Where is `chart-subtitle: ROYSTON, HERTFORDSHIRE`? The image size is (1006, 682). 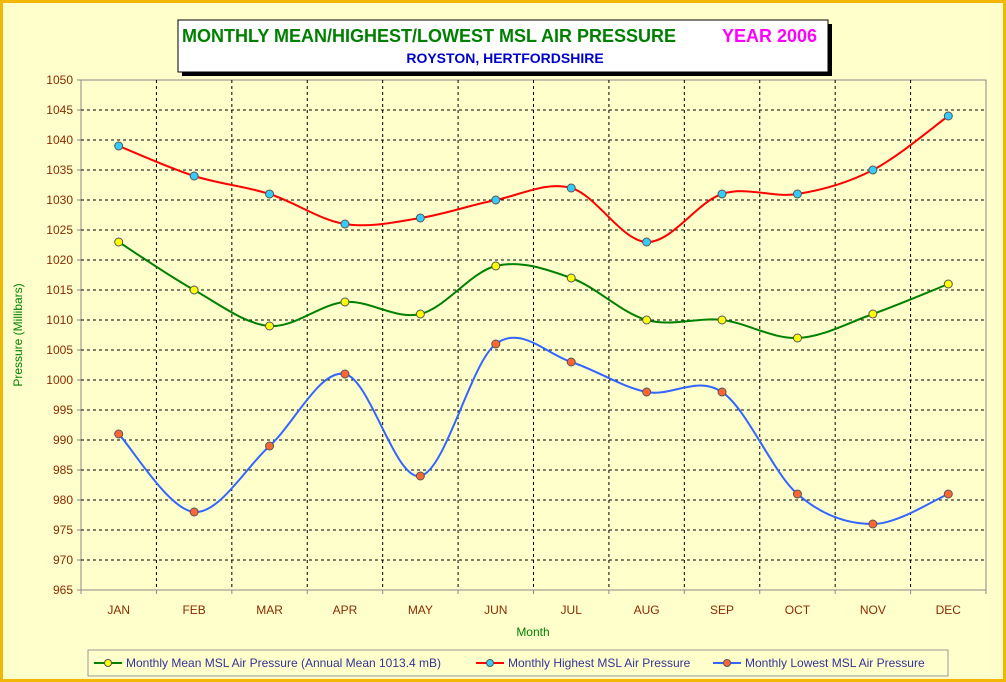
chart-subtitle: ROYSTON, HERTFORDSHIRE is located at coordinates (504, 58).